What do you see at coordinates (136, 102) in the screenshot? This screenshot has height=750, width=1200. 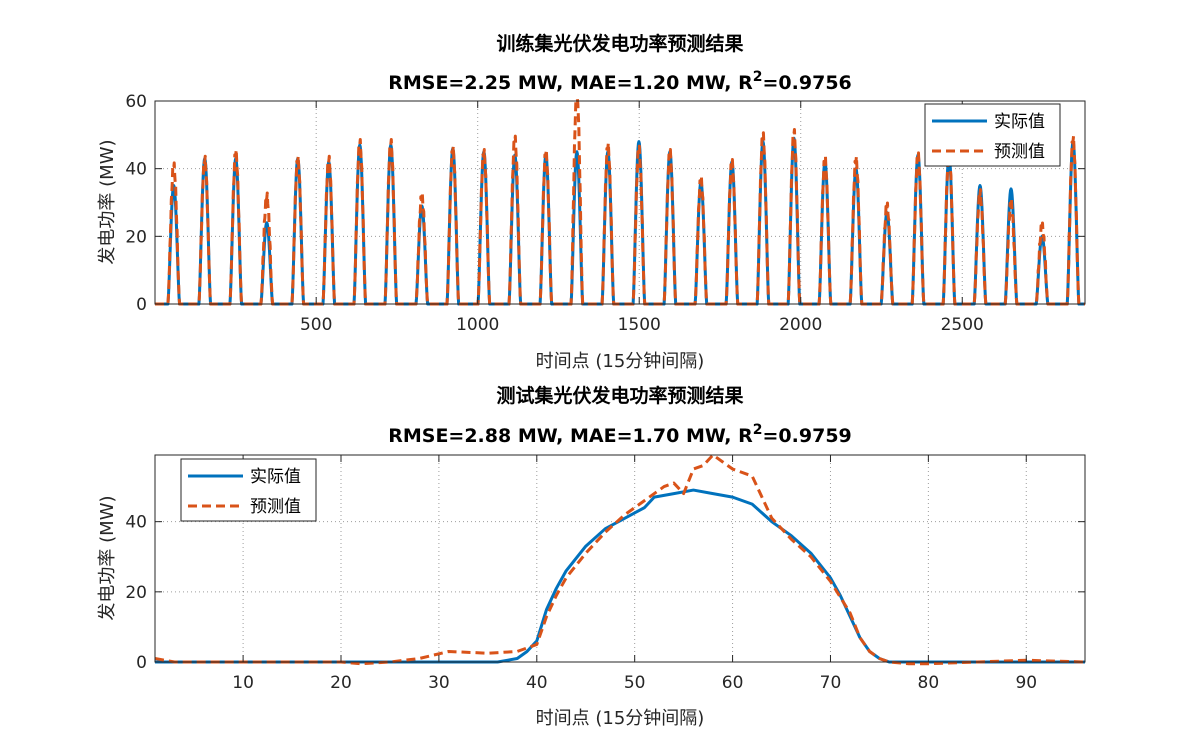 I see `train-y-tick-label: 60` at bounding box center [136, 102].